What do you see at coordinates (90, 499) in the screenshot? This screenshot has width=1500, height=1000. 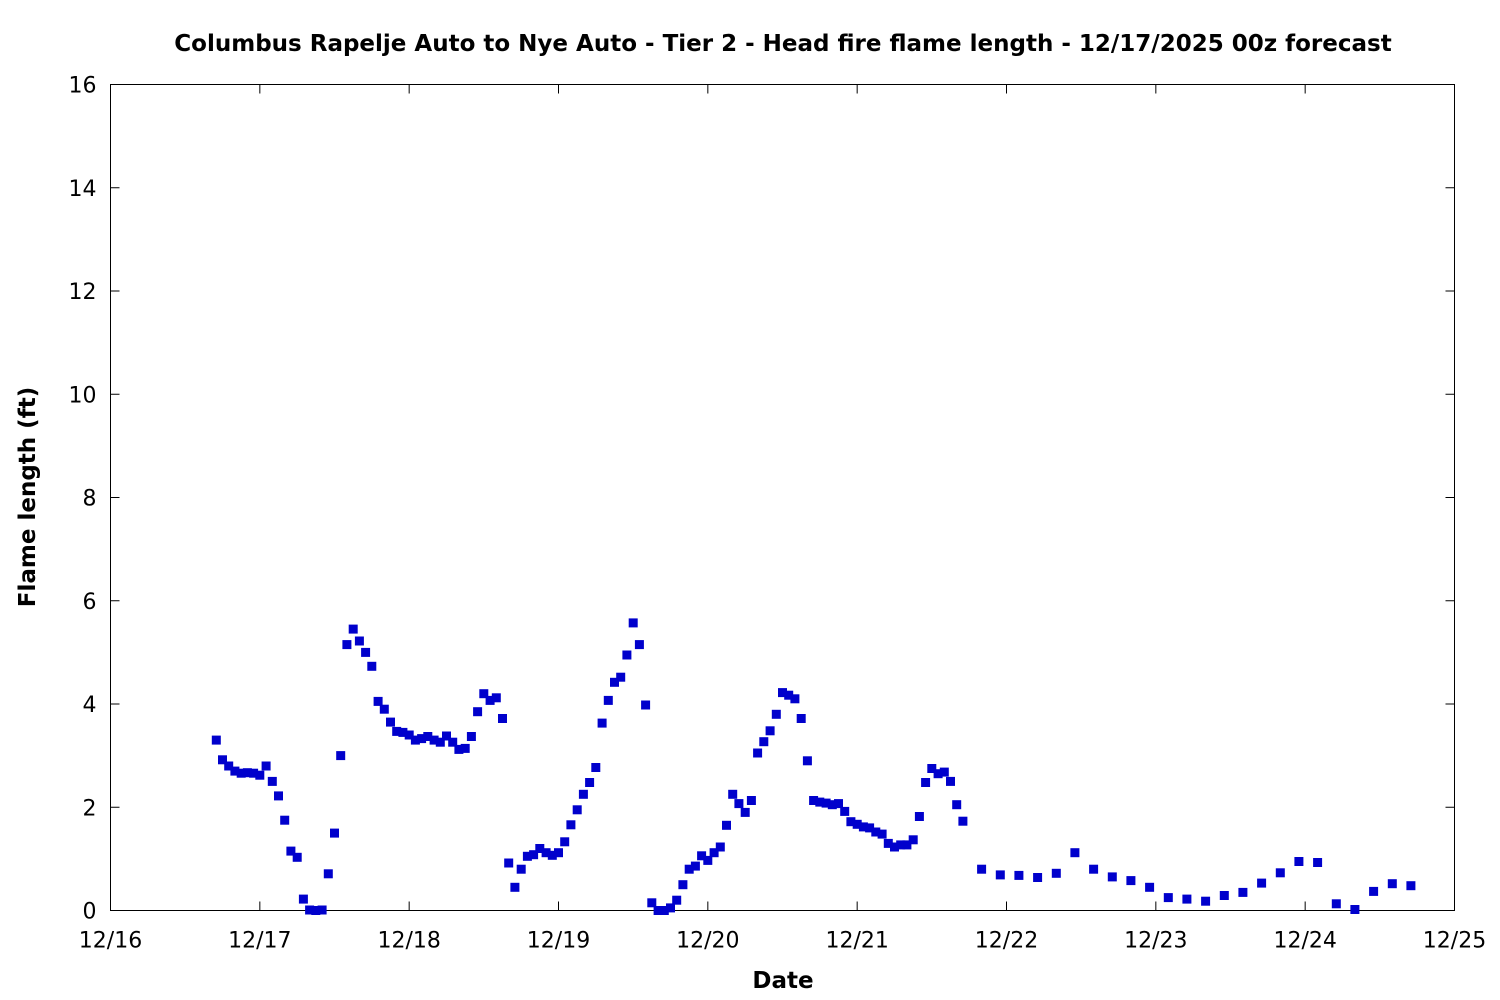 I see `y-tick-label: 8` at bounding box center [90, 499].